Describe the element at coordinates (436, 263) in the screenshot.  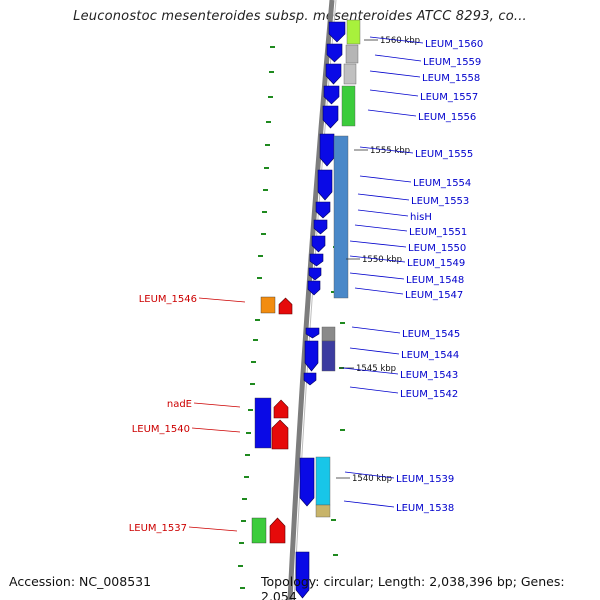
I see `forward-gene-label: LEUM_1549` at that location.